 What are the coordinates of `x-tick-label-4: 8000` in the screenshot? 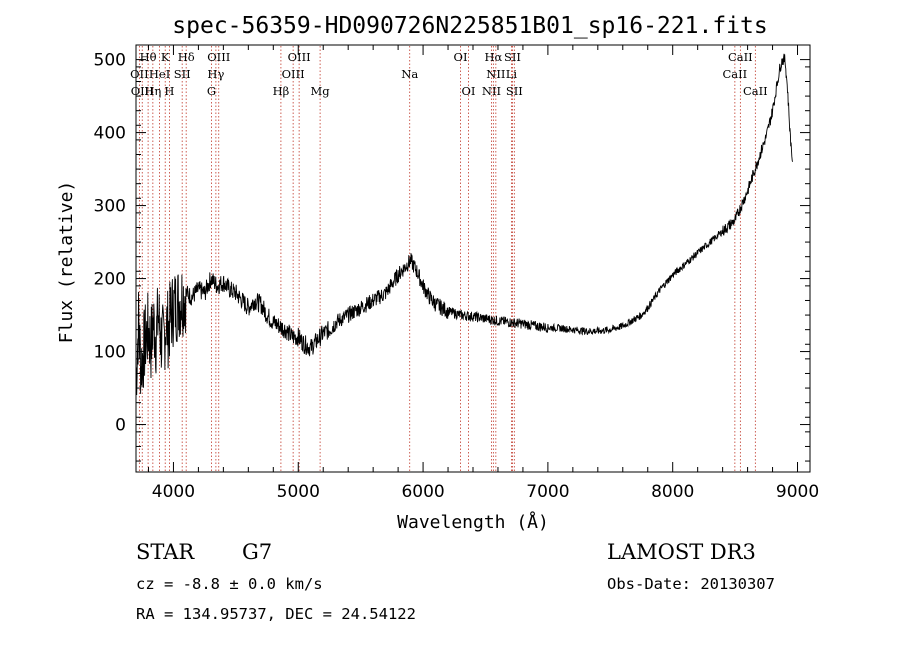 It's located at (672, 492).